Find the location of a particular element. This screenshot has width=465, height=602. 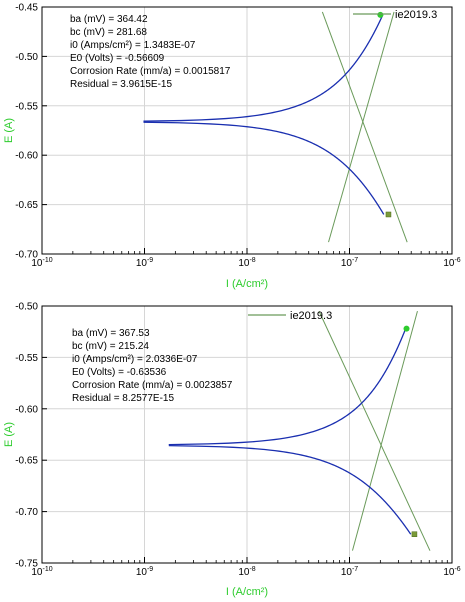

y-tick-label: -0.45 is located at coordinates (26, 8).